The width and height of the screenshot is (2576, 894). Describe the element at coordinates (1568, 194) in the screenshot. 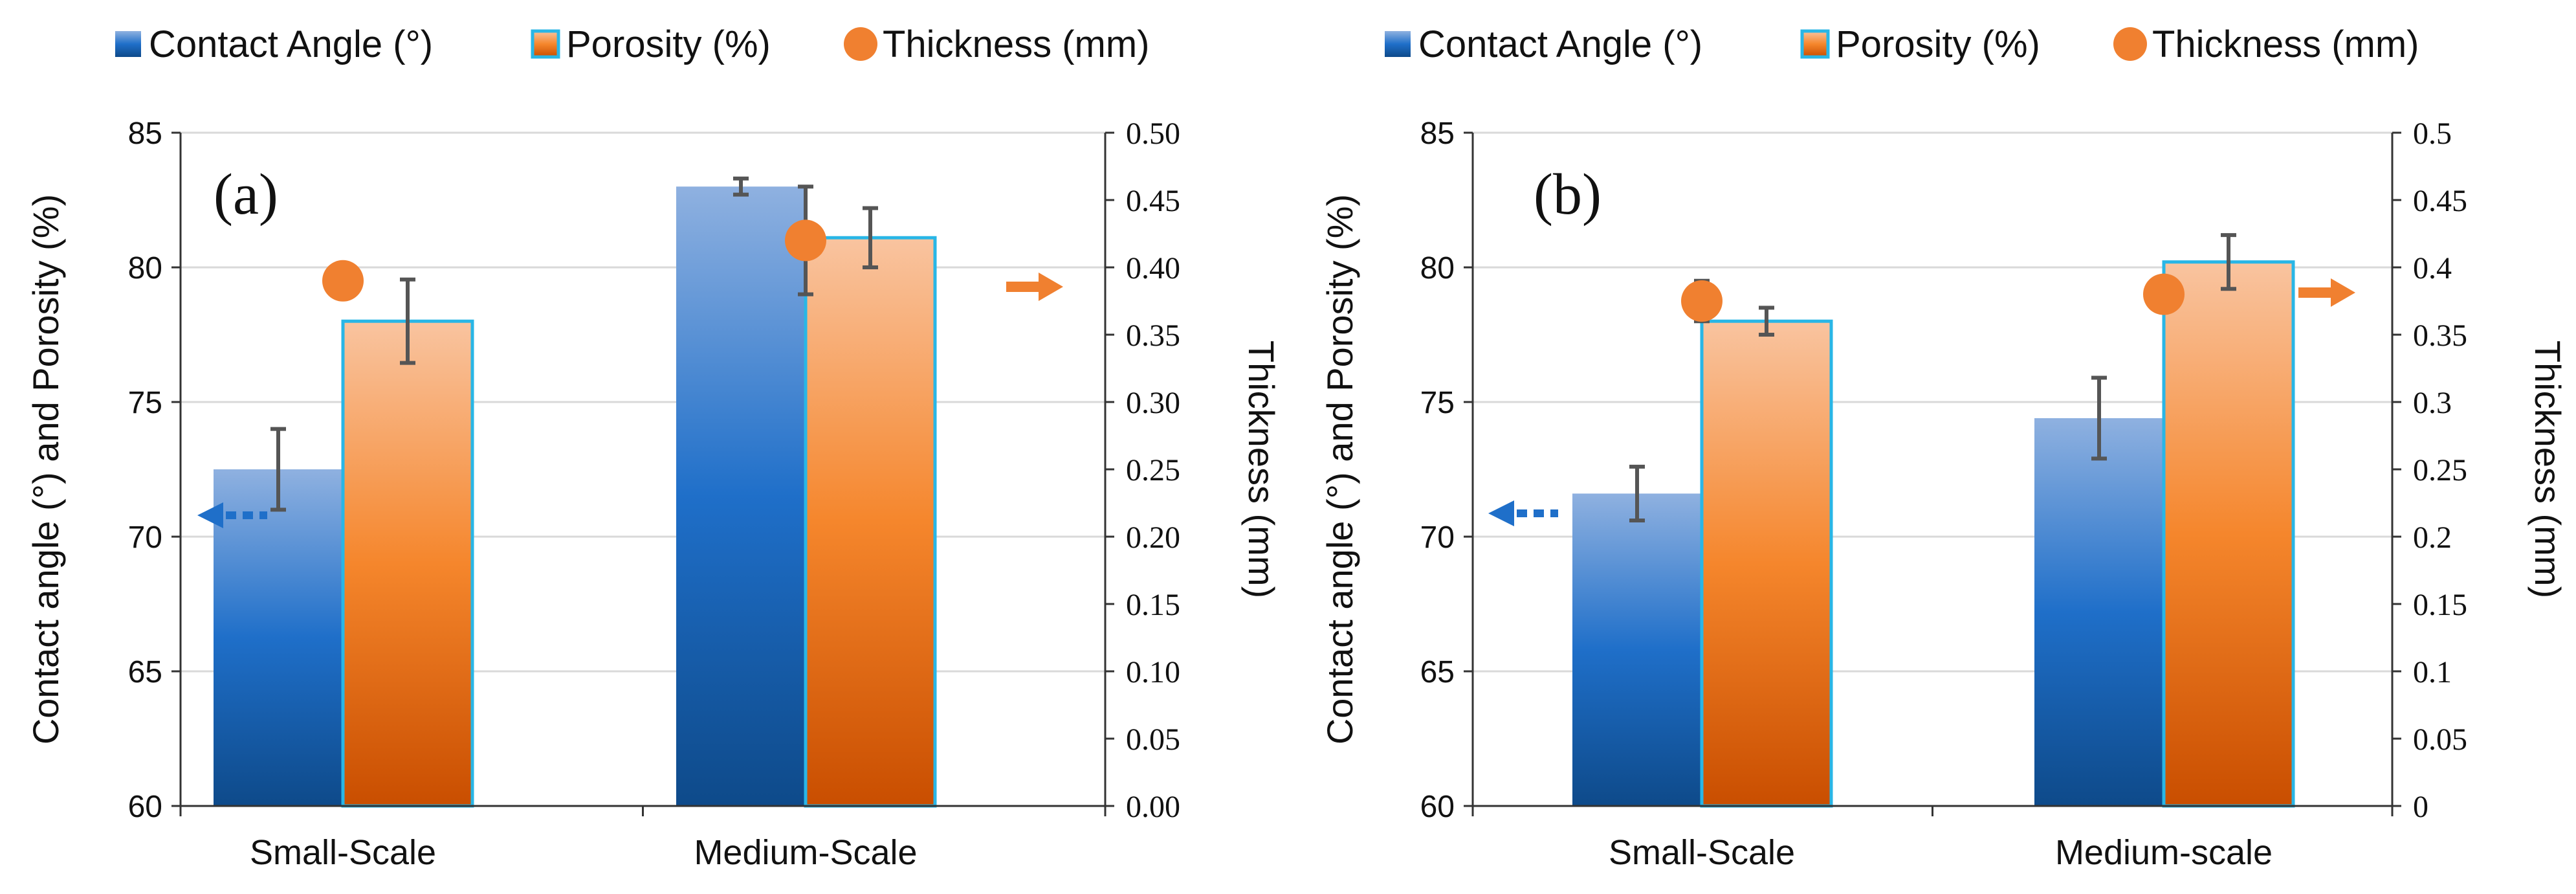

I see `panel-label: (b)` at that location.